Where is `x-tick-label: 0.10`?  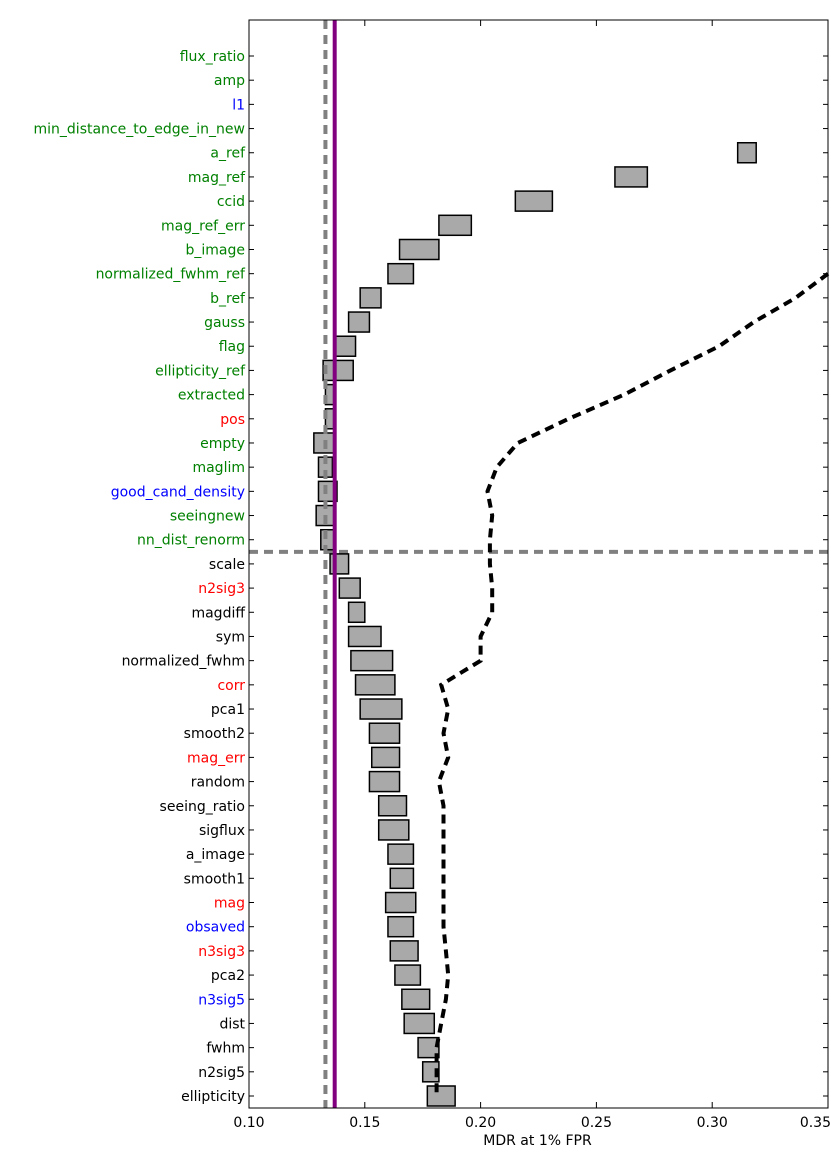
x-tick-label: 0.10 is located at coordinates (248, 1123).